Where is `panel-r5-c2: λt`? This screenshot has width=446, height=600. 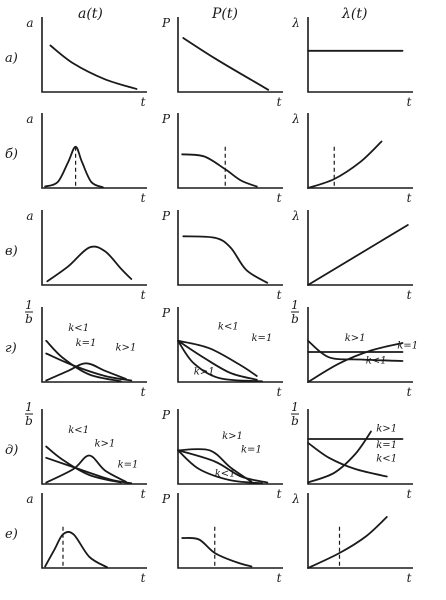
panel-r5-c2: λt is located at coordinates (352, 538).